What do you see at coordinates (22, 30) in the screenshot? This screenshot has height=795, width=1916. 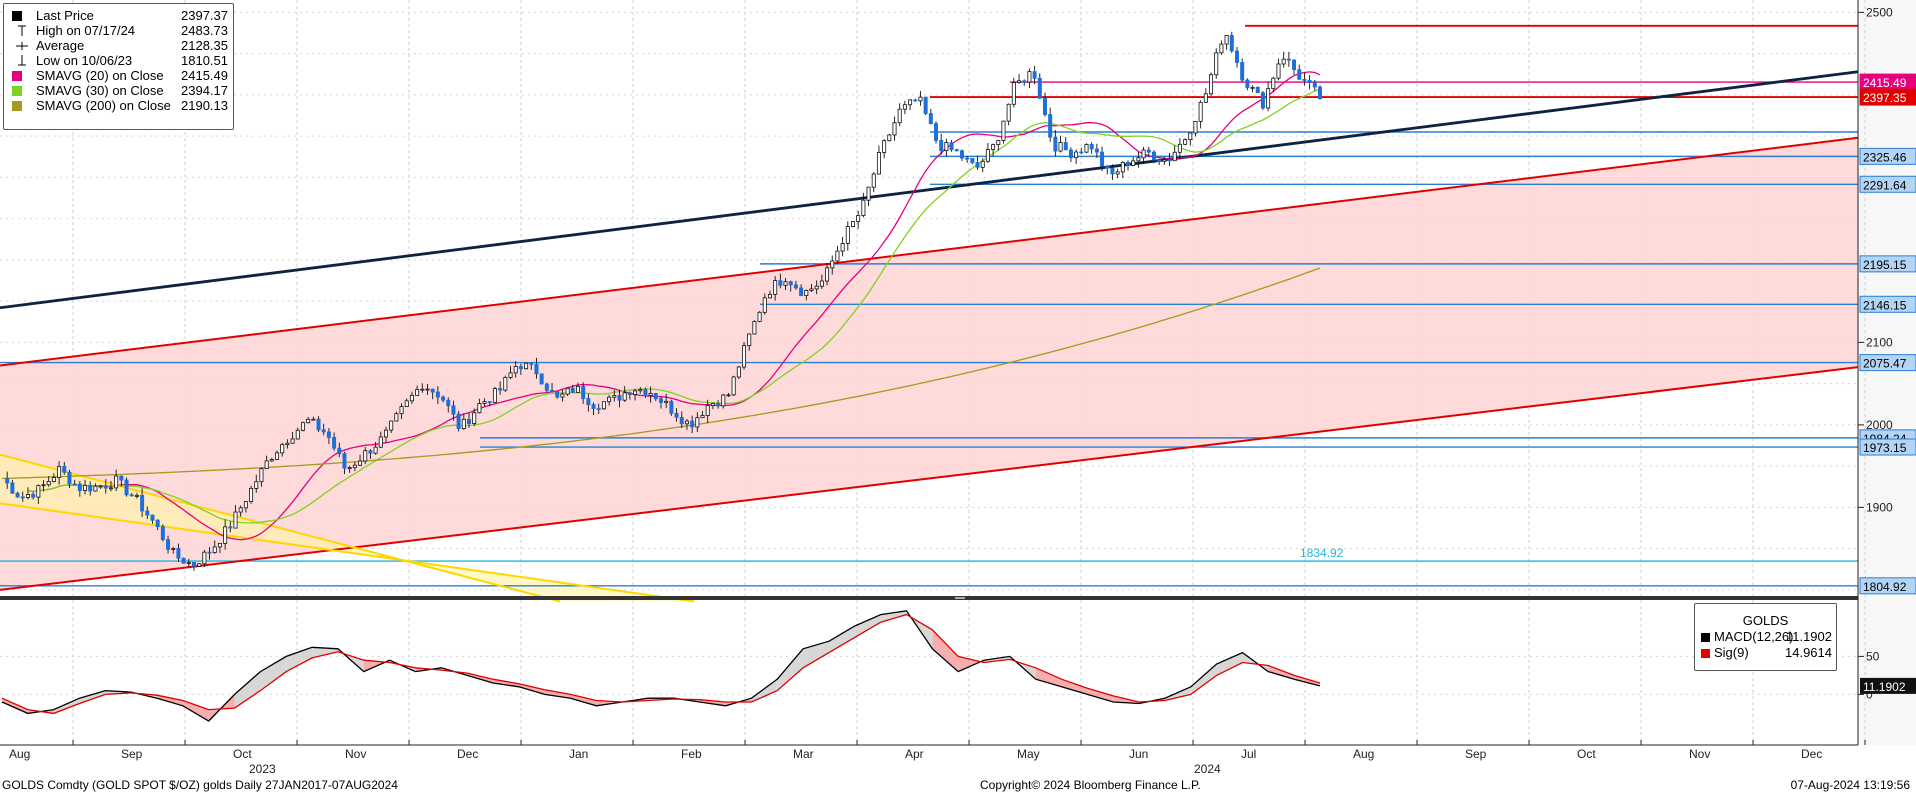 I see `high-marker-icon` at bounding box center [22, 30].